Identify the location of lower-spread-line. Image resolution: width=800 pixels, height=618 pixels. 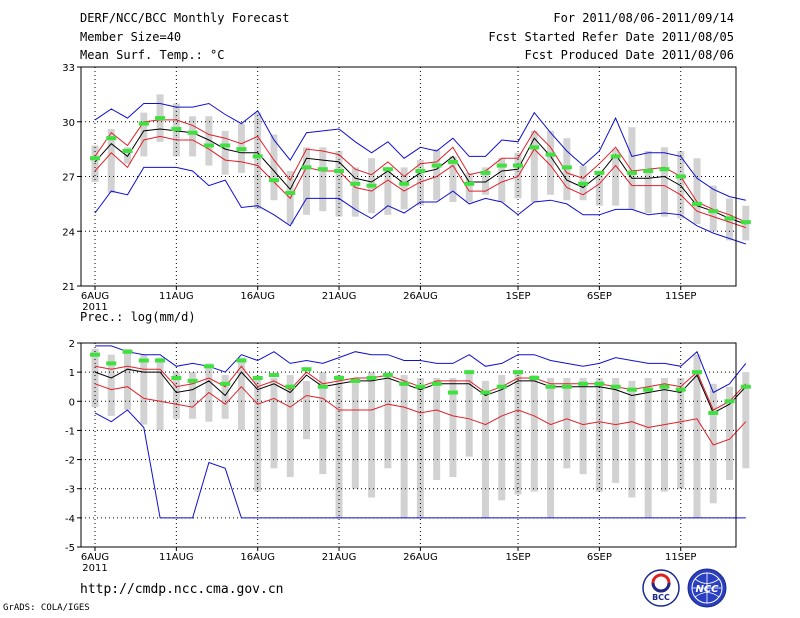
(420, 182).